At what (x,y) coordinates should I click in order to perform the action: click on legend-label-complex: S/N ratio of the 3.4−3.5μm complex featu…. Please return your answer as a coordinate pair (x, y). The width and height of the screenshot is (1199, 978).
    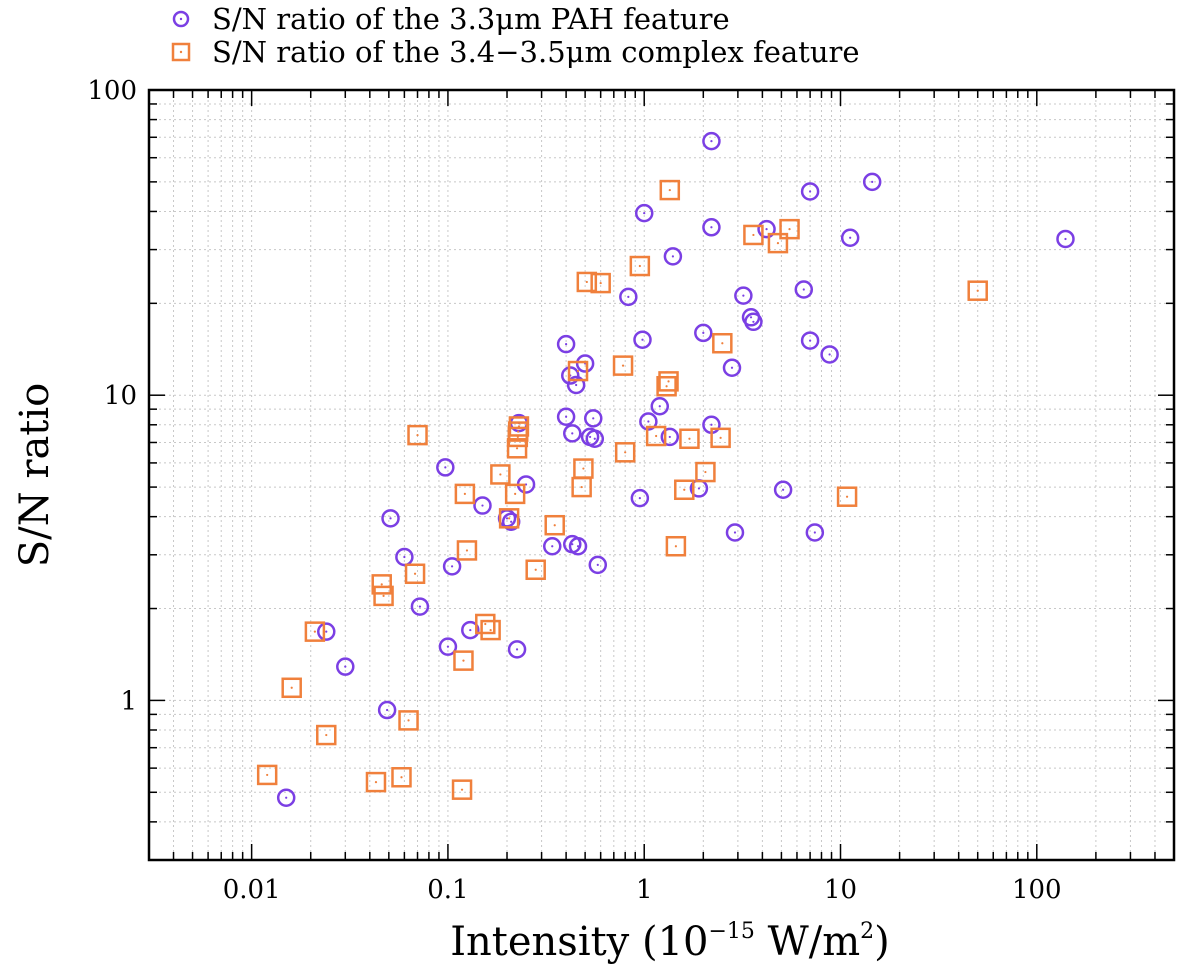
    Looking at the image, I should click on (536, 52).